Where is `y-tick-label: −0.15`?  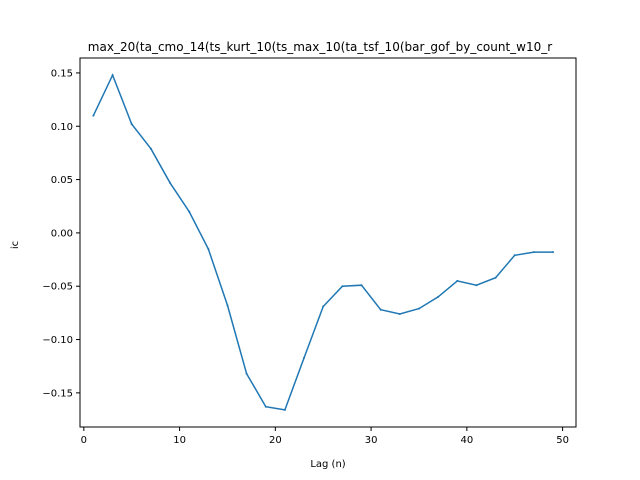 y-tick-label: −0.15 is located at coordinates (57, 393).